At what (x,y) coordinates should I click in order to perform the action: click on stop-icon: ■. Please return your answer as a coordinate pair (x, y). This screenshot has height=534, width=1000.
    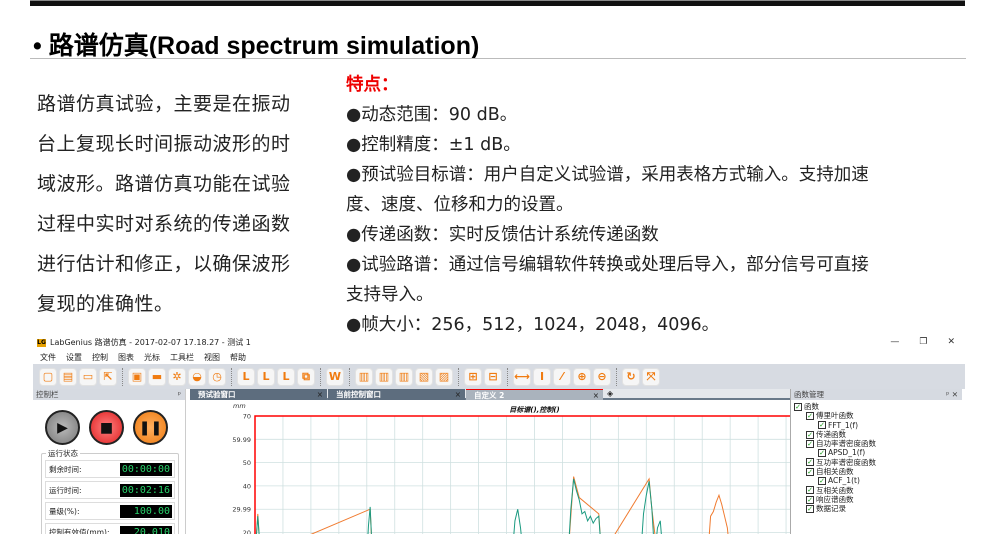
    Looking at the image, I should click on (106, 427).